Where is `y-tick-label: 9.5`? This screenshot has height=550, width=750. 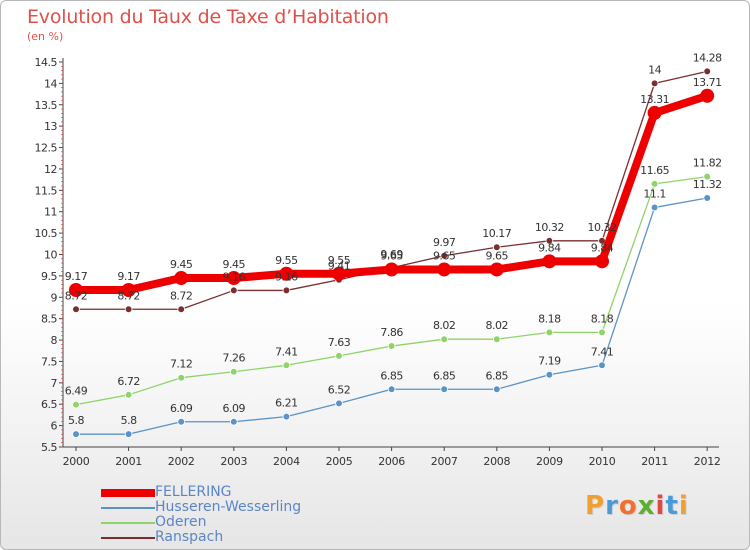 y-tick-label: 9.5 is located at coordinates (49, 276).